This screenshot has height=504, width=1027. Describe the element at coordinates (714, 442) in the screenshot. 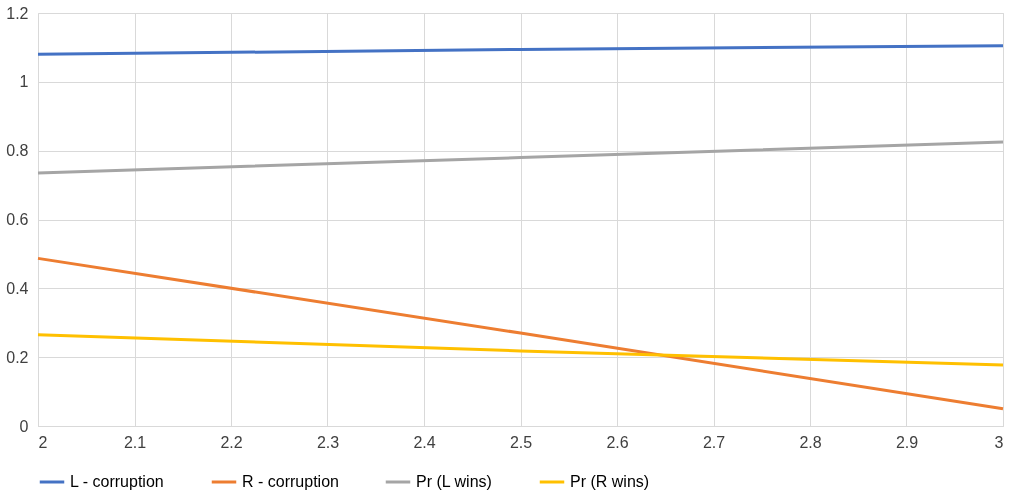

I see `x-tick-label: 2.7` at that location.